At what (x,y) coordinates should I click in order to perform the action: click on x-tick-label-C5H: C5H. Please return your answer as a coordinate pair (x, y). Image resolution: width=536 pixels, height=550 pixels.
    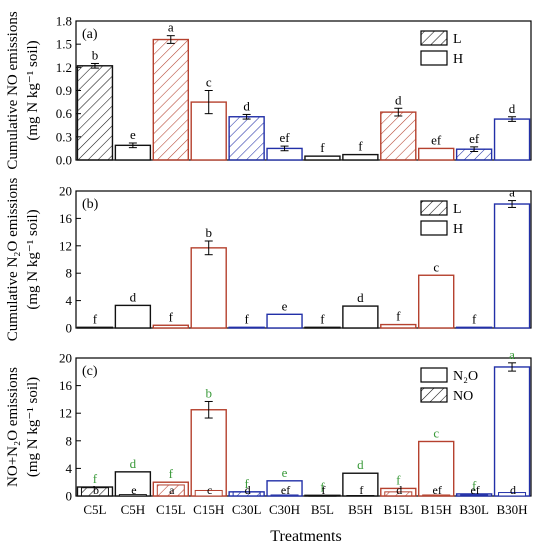
    Looking at the image, I should click on (133, 509).